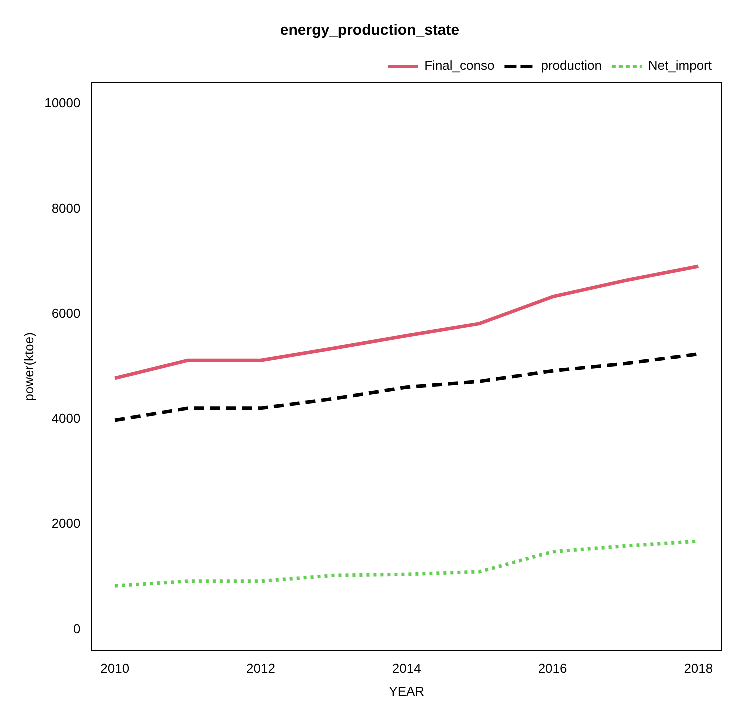 Image resolution: width=734 pixels, height=722 pixels. What do you see at coordinates (66, 524) in the screenshot?
I see `y-tick-label: 2000` at bounding box center [66, 524].